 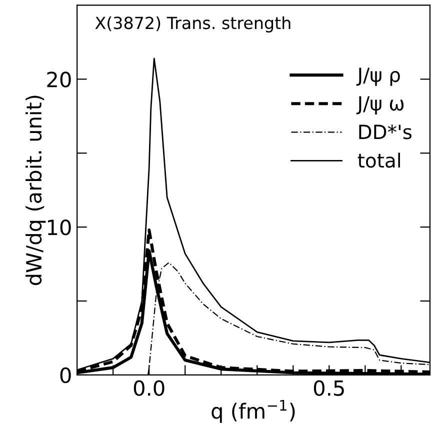 I want to click on x-axis-title: q (fm$^{−1}$), so click(x=253, y=411).